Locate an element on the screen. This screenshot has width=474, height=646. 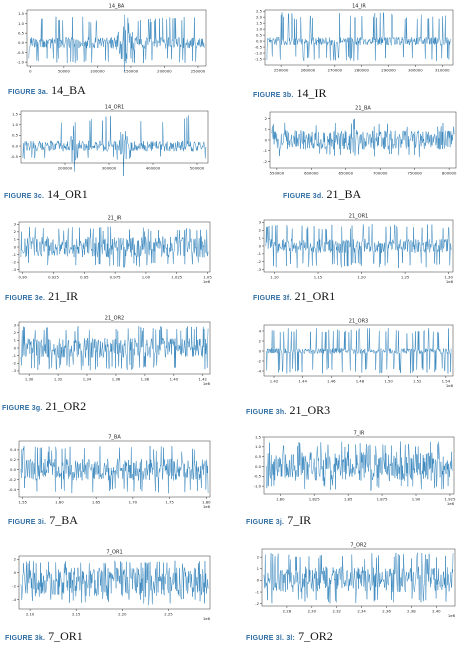
x-tick-label: 1.90 is located at coordinates (416, 499).